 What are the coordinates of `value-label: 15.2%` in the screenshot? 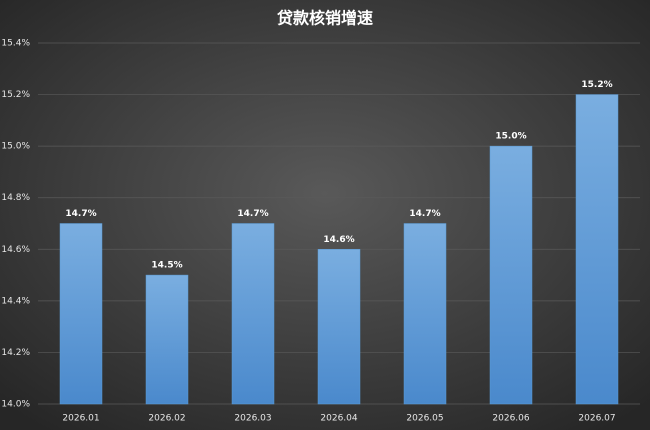 It's located at (596, 85).